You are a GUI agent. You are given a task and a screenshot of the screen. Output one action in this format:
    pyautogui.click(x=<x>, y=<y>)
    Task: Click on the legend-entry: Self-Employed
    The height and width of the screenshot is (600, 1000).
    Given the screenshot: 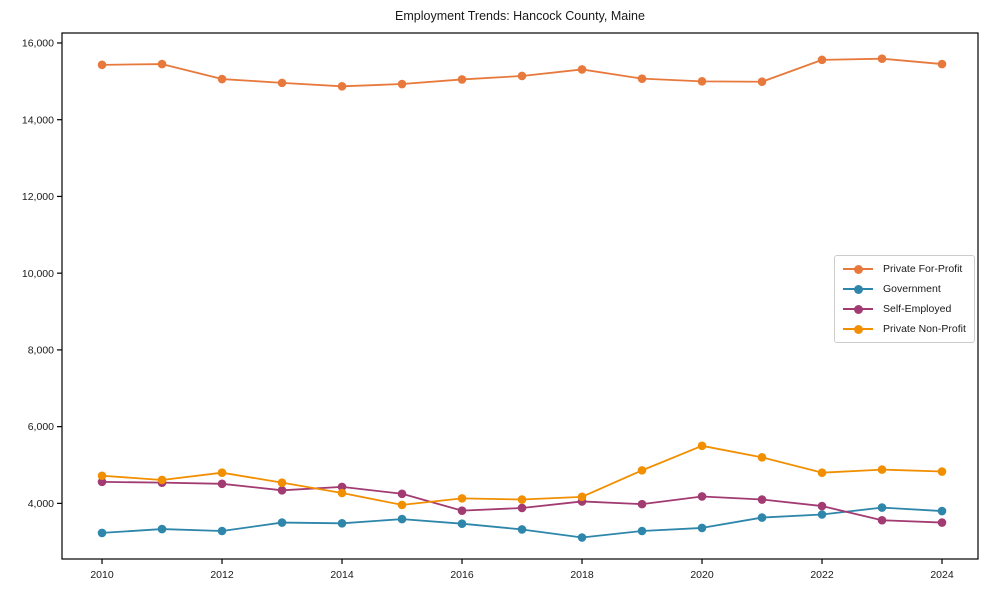 What is the action you would take?
    pyautogui.click(x=904, y=309)
    